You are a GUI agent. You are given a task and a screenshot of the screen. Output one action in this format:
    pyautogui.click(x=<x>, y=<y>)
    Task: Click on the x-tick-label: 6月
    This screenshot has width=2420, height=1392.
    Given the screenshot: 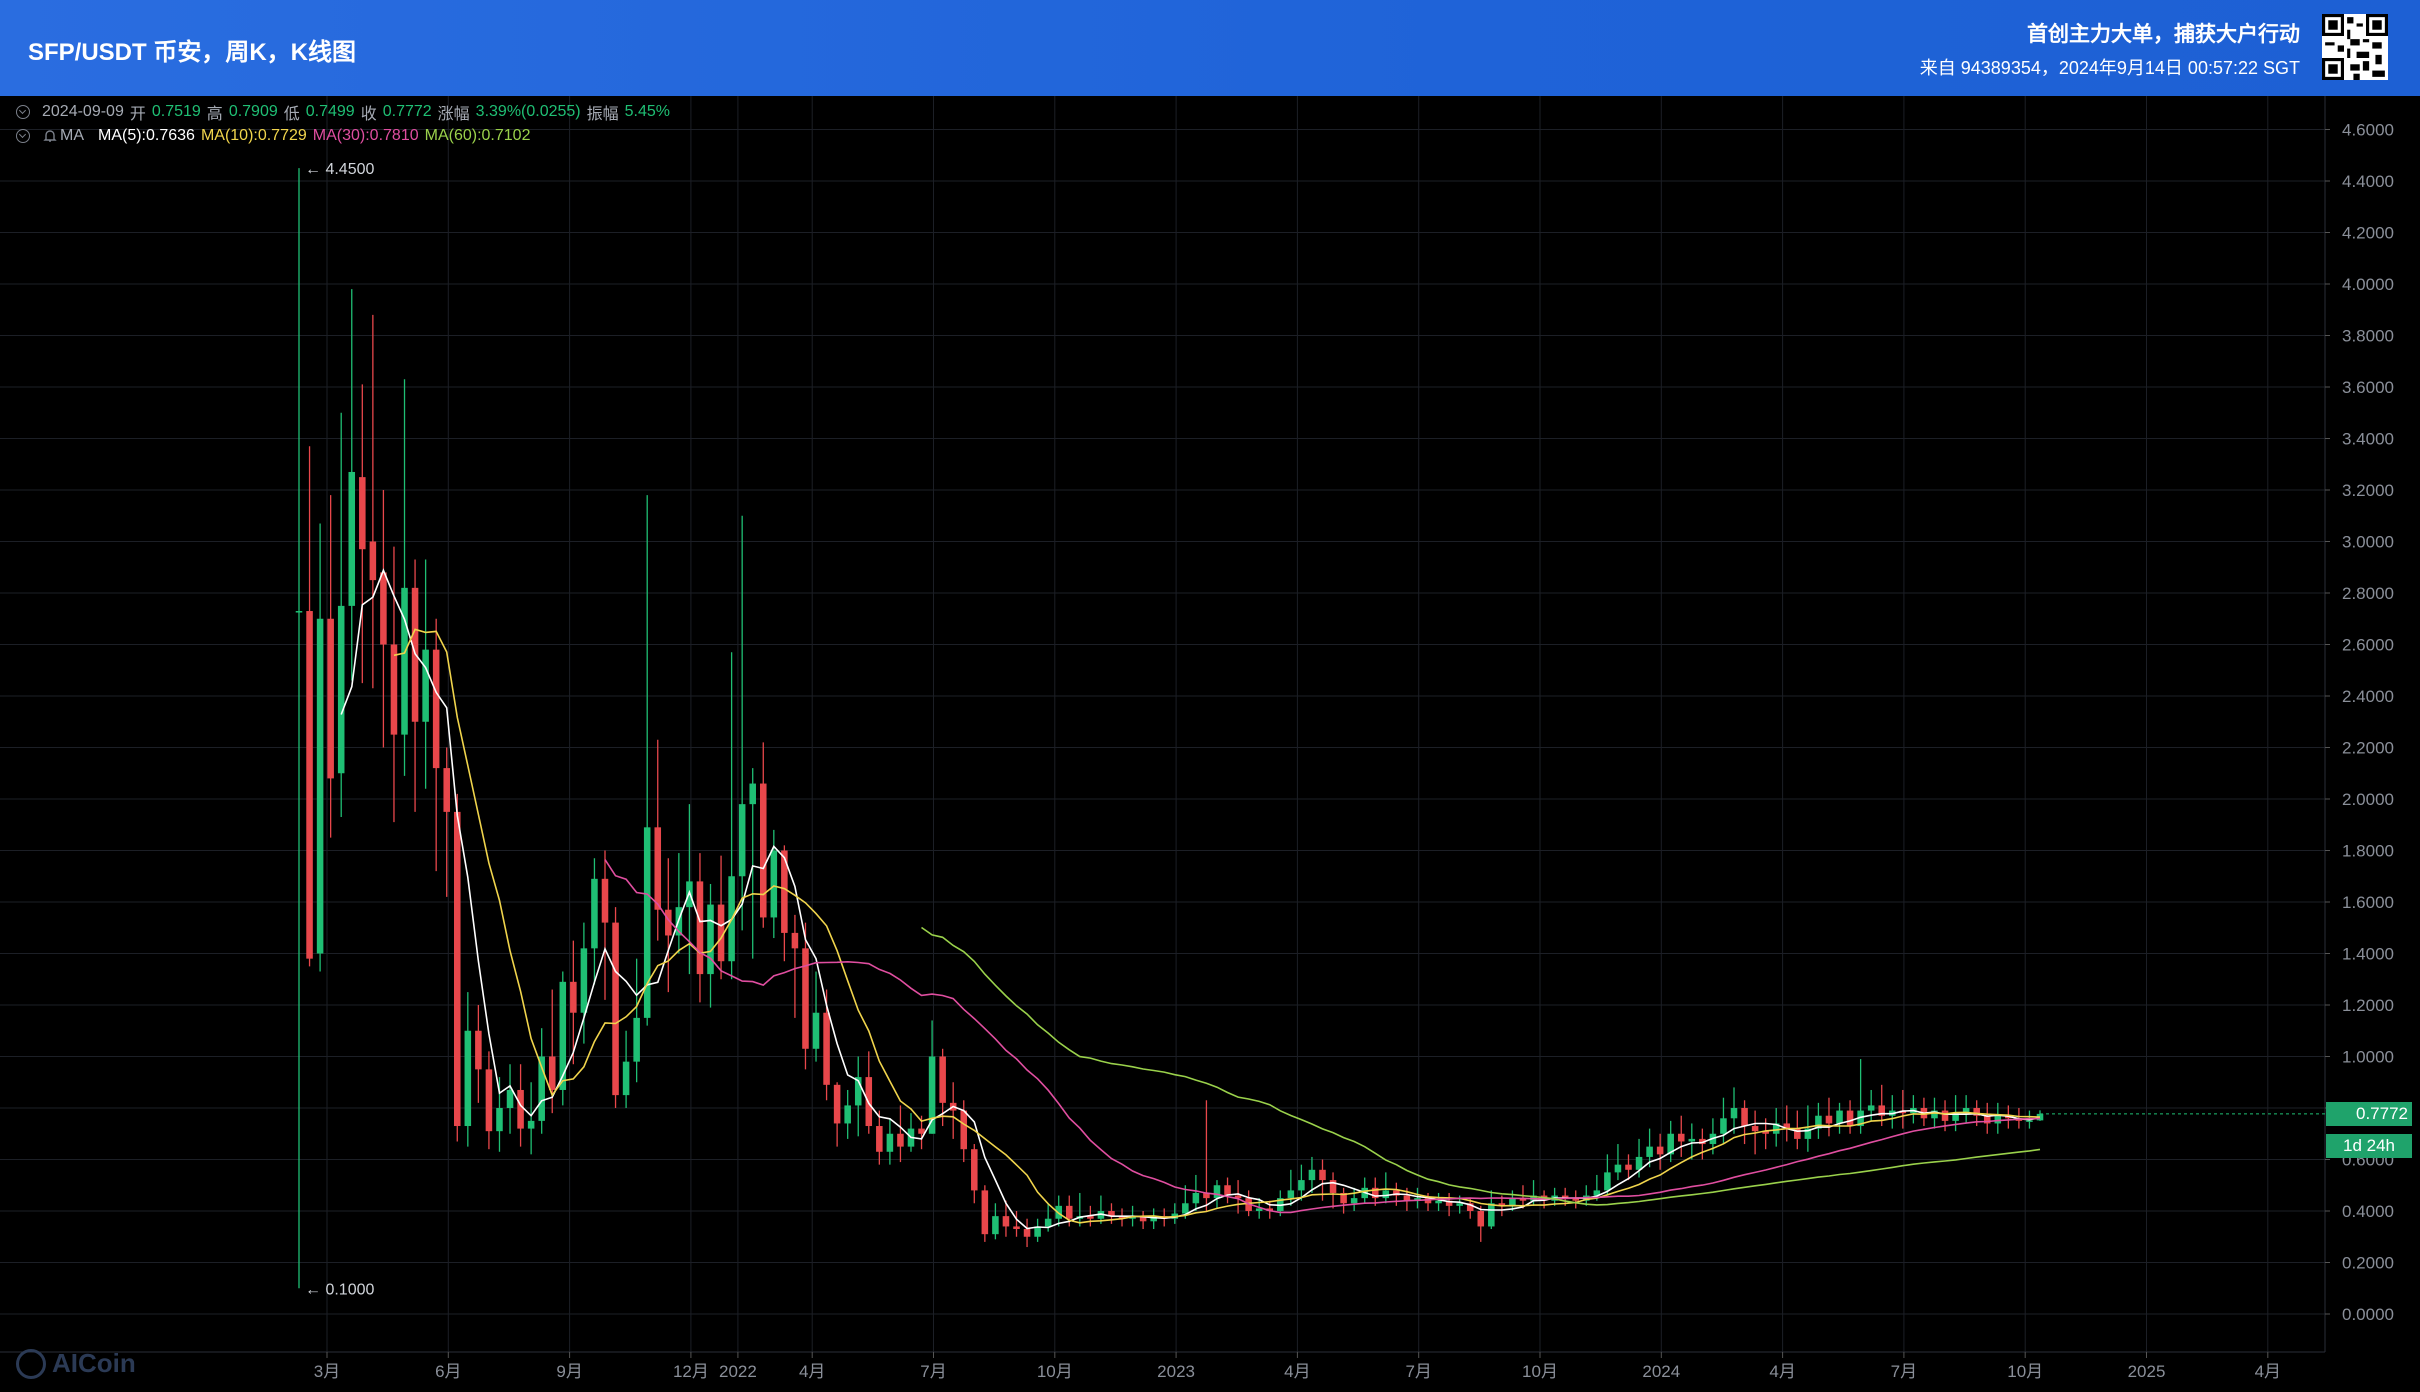 What is the action you would take?
    pyautogui.click(x=448, y=1371)
    